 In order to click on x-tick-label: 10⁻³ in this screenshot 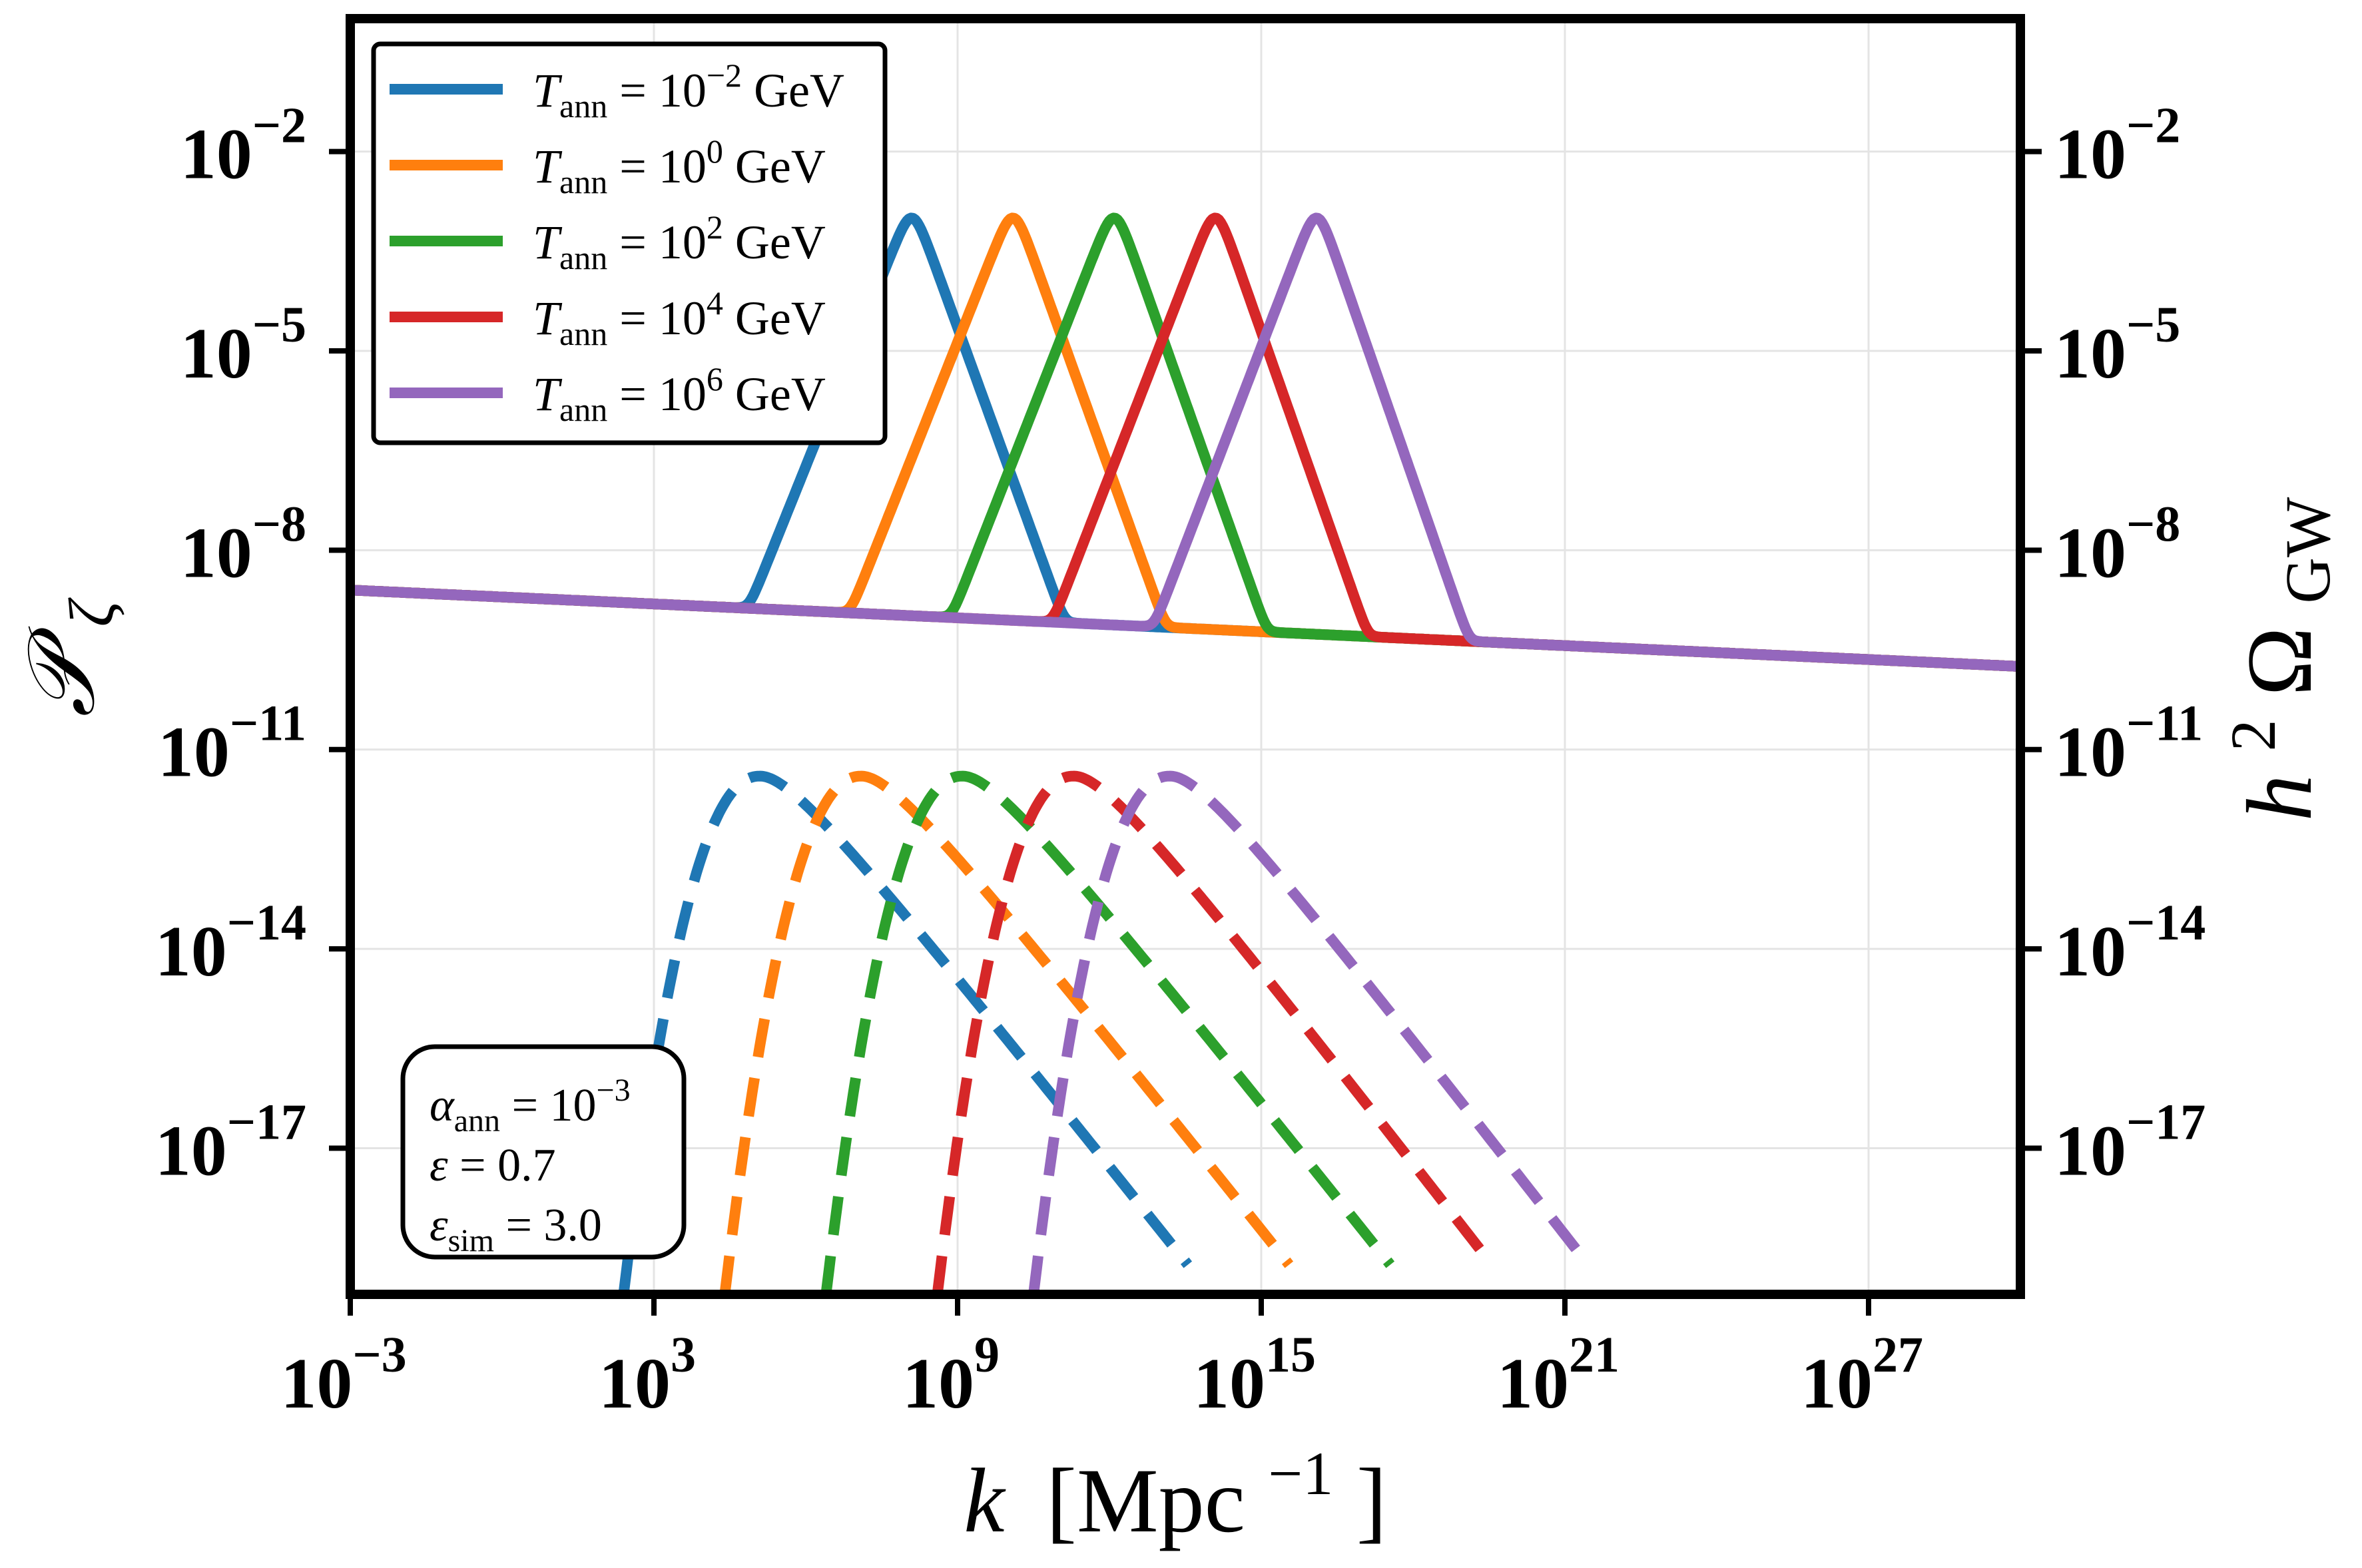, I will do `click(343, 1375)`.